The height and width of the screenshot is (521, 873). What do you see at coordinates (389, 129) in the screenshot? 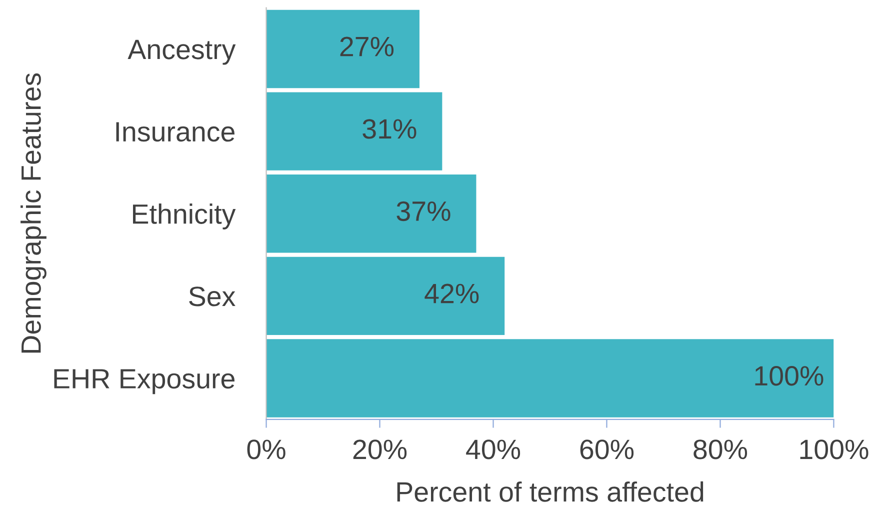
I see `data-label: 31%` at bounding box center [389, 129].